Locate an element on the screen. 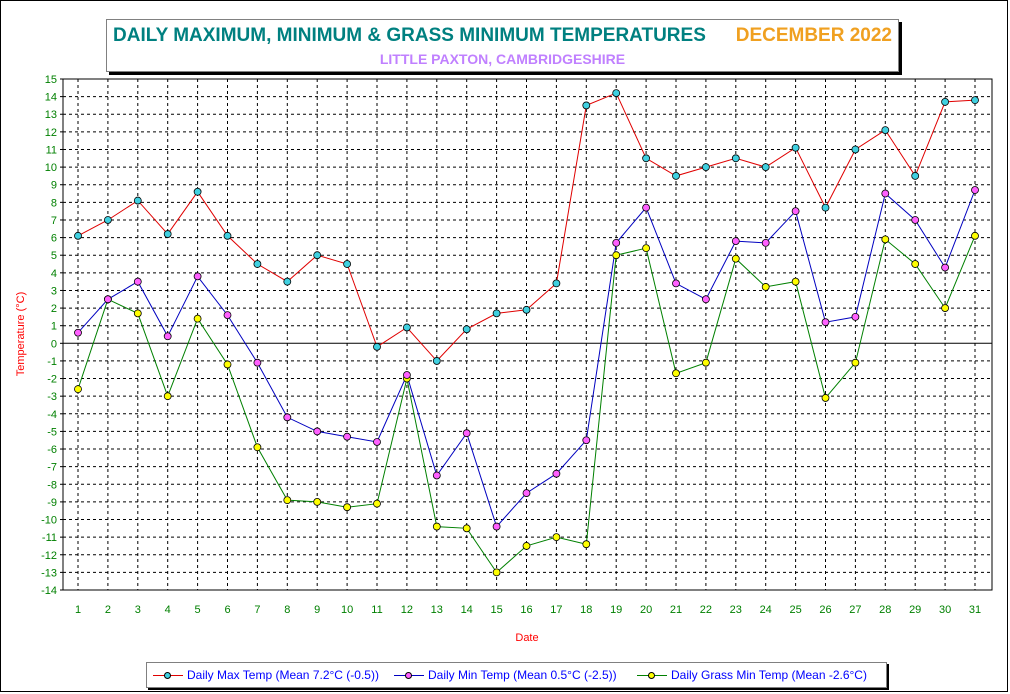  y-tick-label: -4 is located at coordinates (52, 415).